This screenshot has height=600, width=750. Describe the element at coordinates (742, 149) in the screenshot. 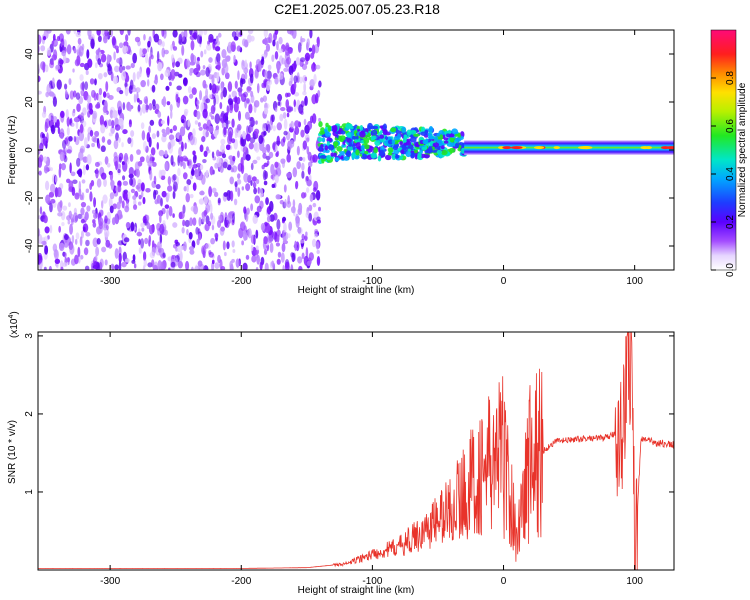

I see `colorbar-label: Normalized spectral amplitude` at that location.